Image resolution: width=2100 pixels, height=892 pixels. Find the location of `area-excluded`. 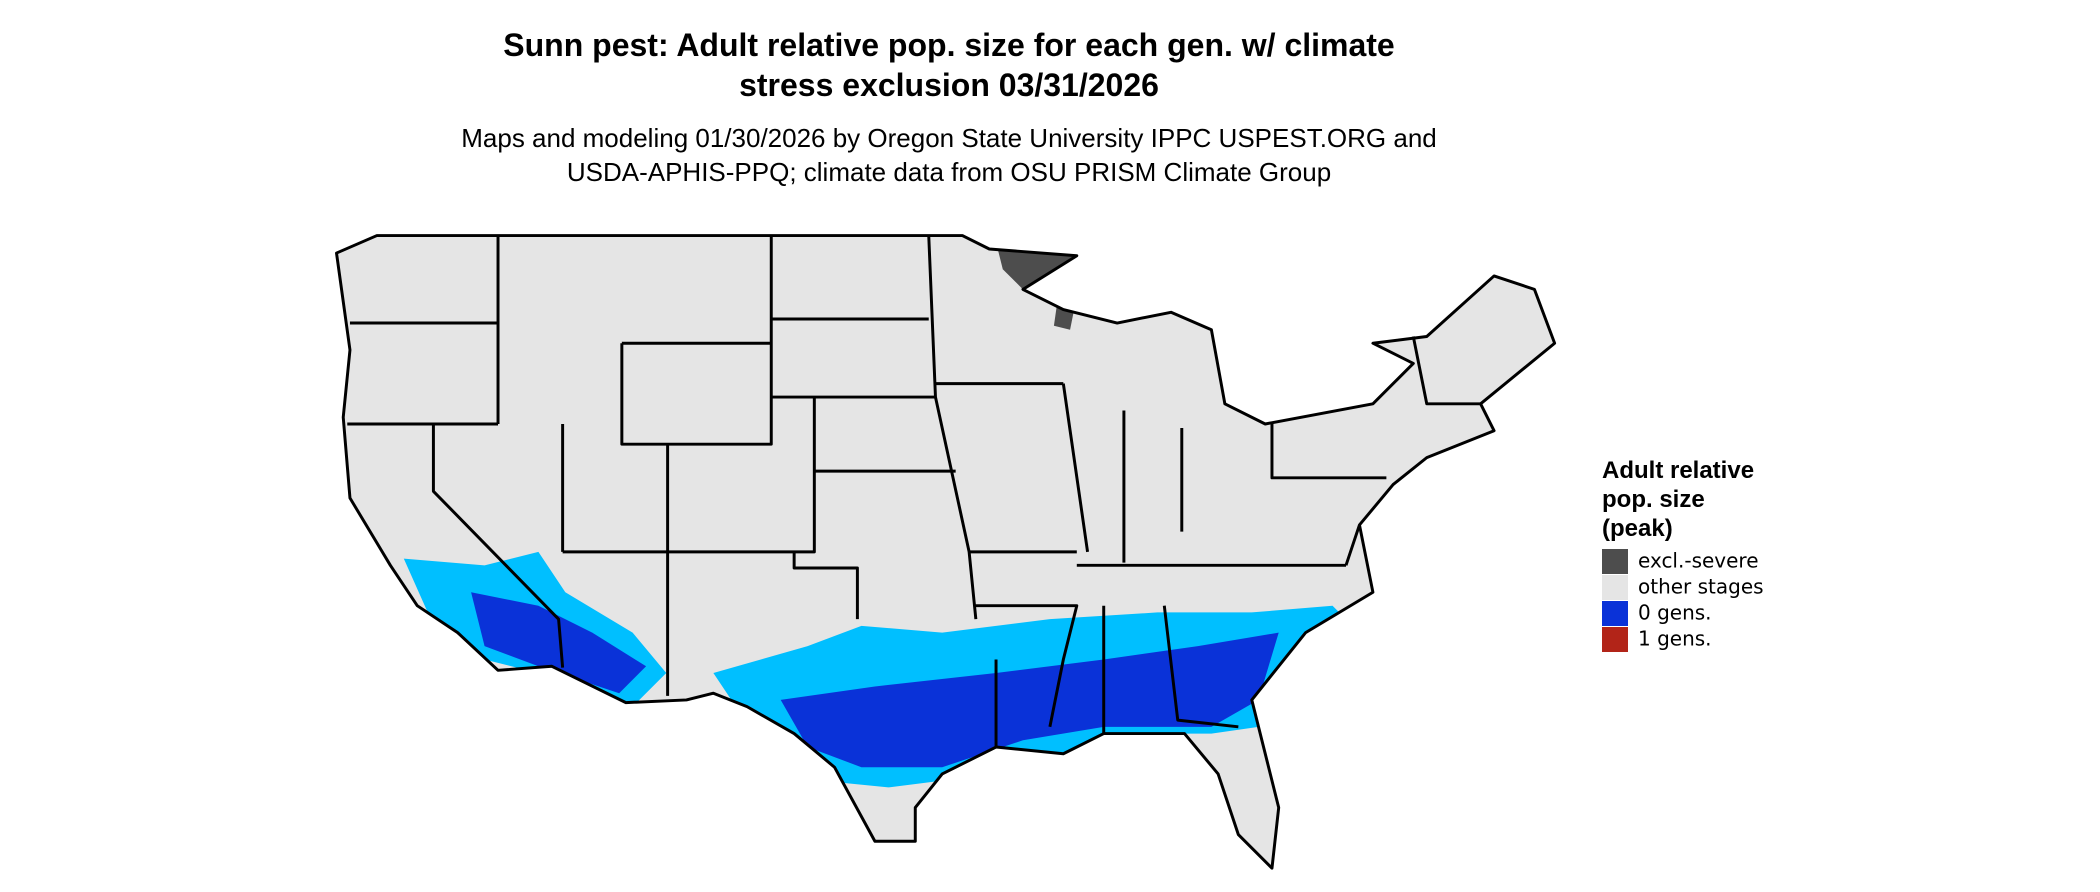

area-excluded is located at coordinates (1064, 318).